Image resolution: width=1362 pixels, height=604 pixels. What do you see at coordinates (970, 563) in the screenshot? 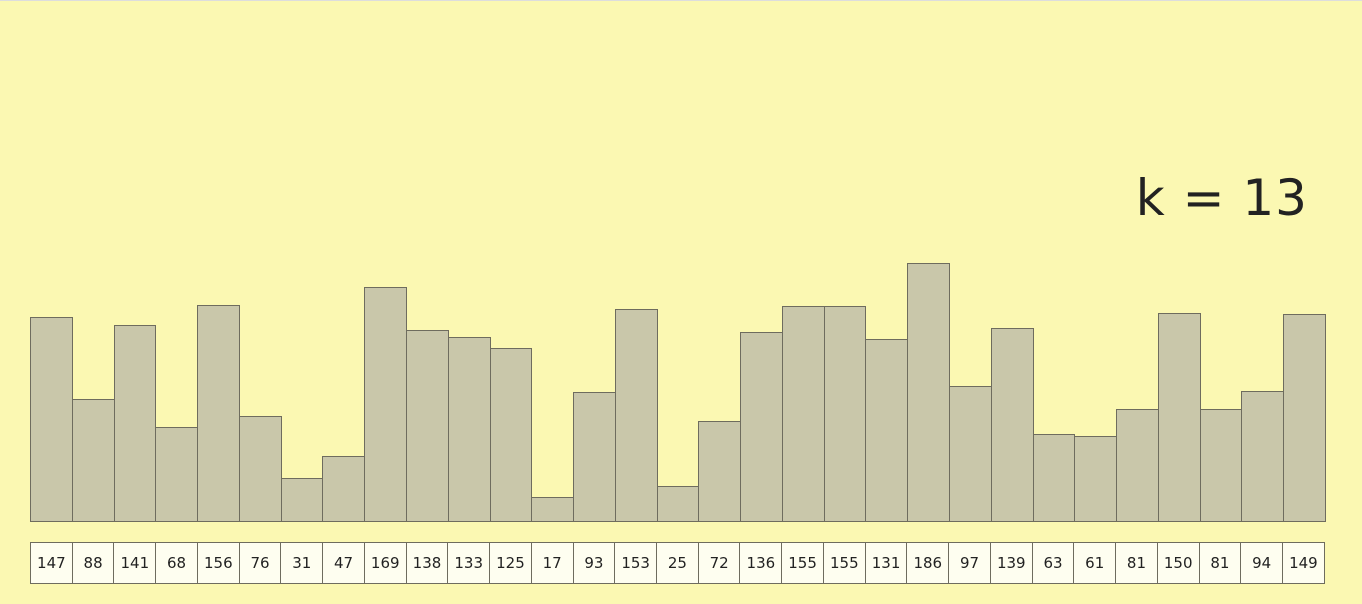
I see `array-cell: 97` at bounding box center [970, 563].